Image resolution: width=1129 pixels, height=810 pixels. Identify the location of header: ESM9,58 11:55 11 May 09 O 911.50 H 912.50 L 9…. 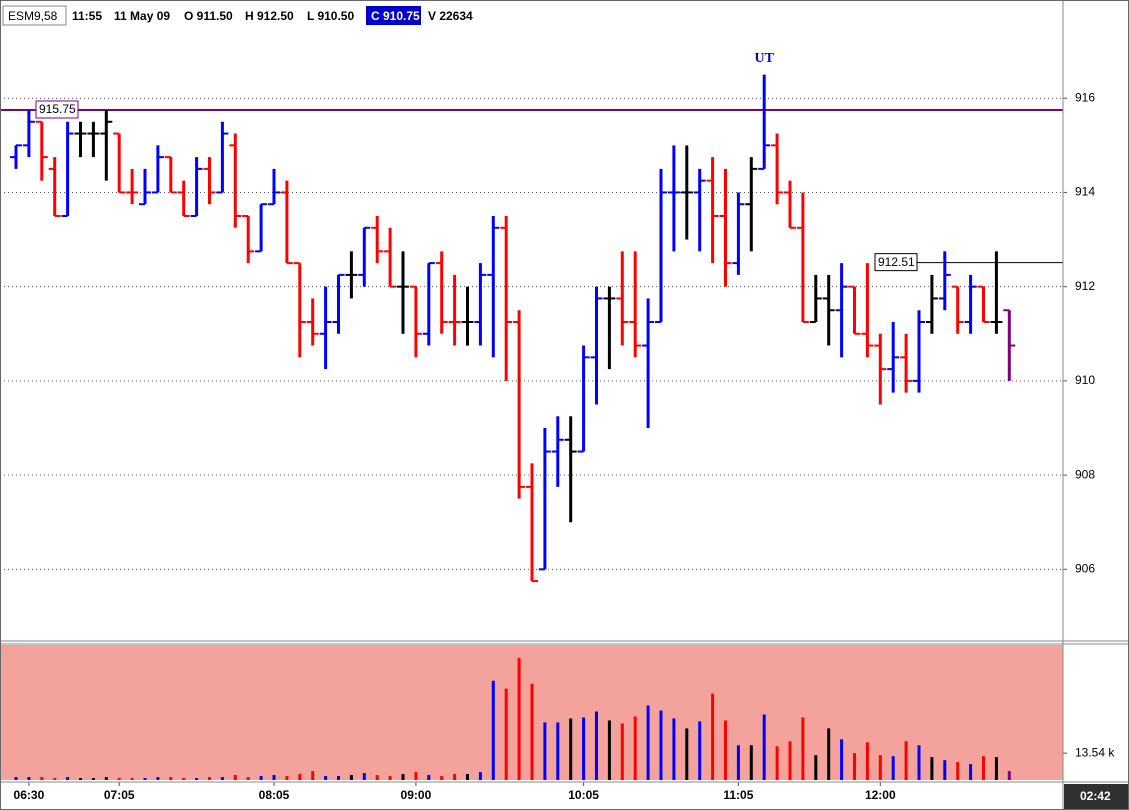
(237, 15).